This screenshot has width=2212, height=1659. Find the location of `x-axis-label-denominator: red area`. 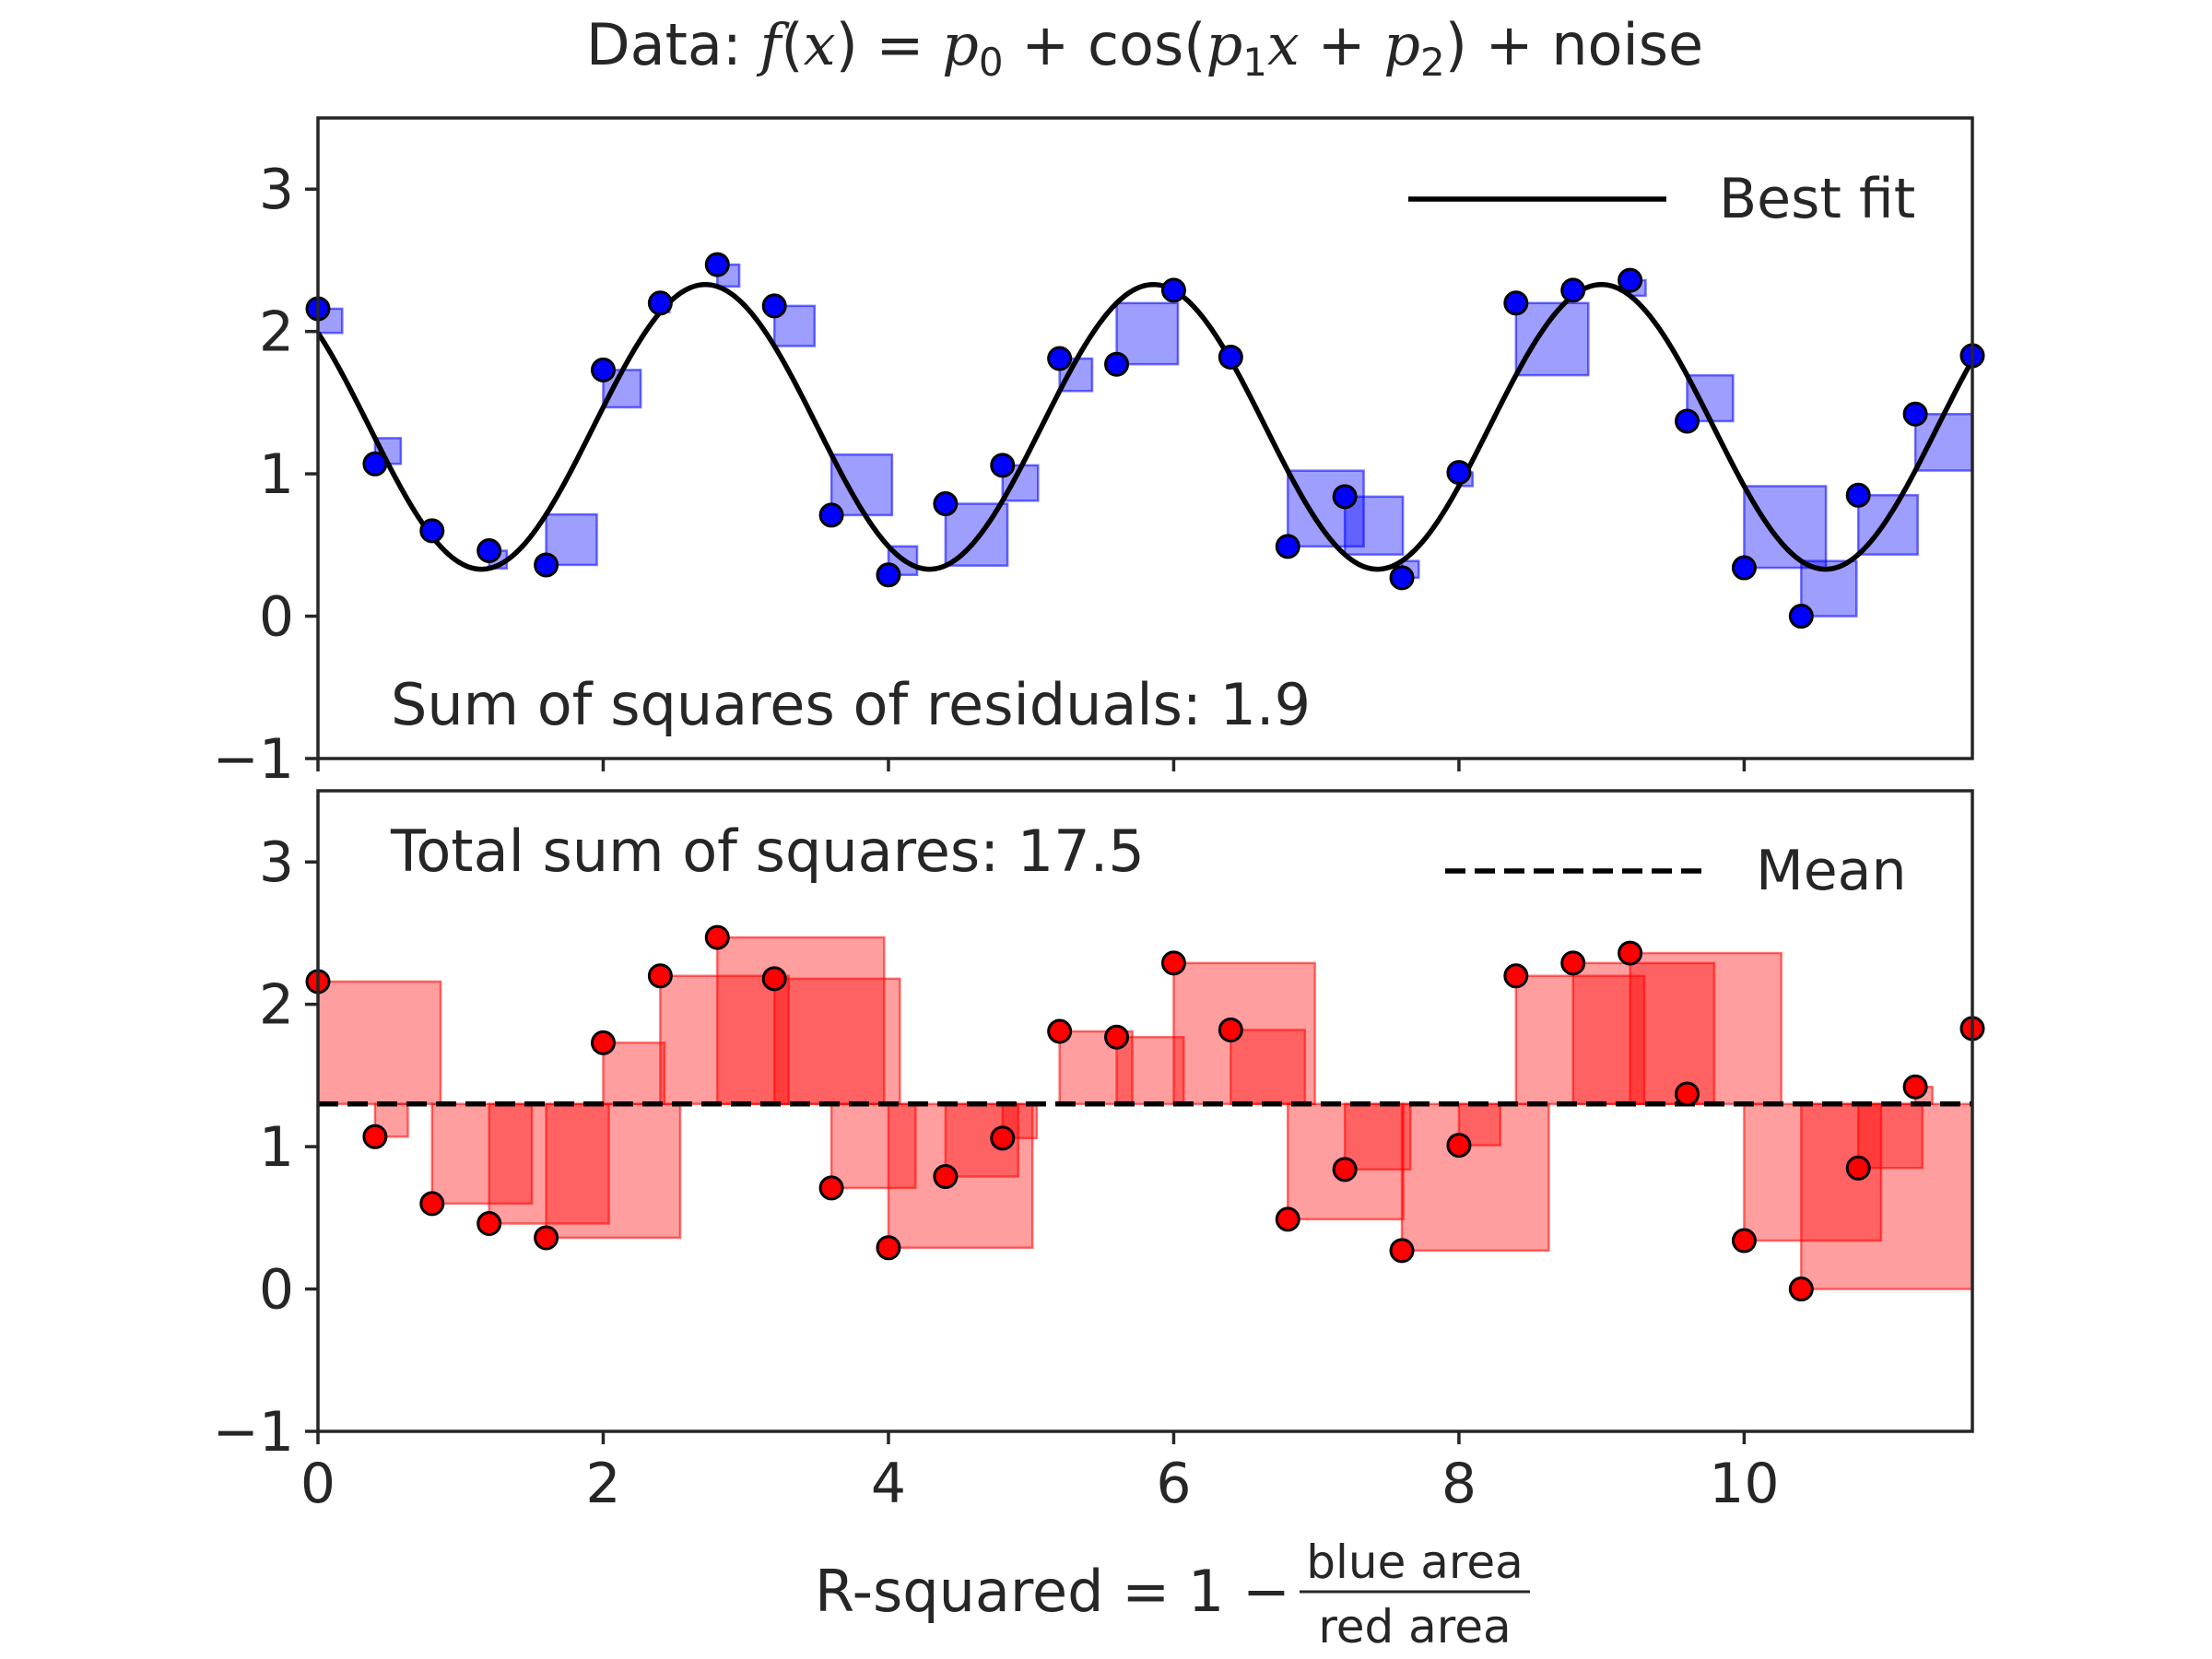

x-axis-label-denominator: red area is located at coordinates (1414, 1626).